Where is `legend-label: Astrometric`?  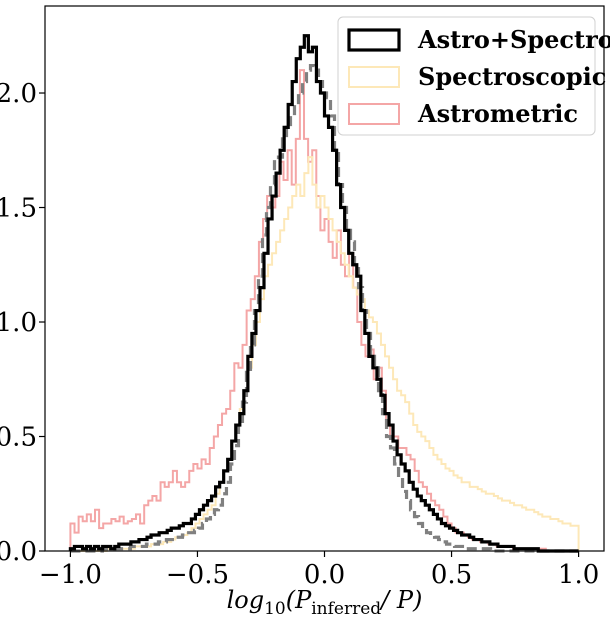
legend-label: Astrometric is located at coordinates (497, 113).